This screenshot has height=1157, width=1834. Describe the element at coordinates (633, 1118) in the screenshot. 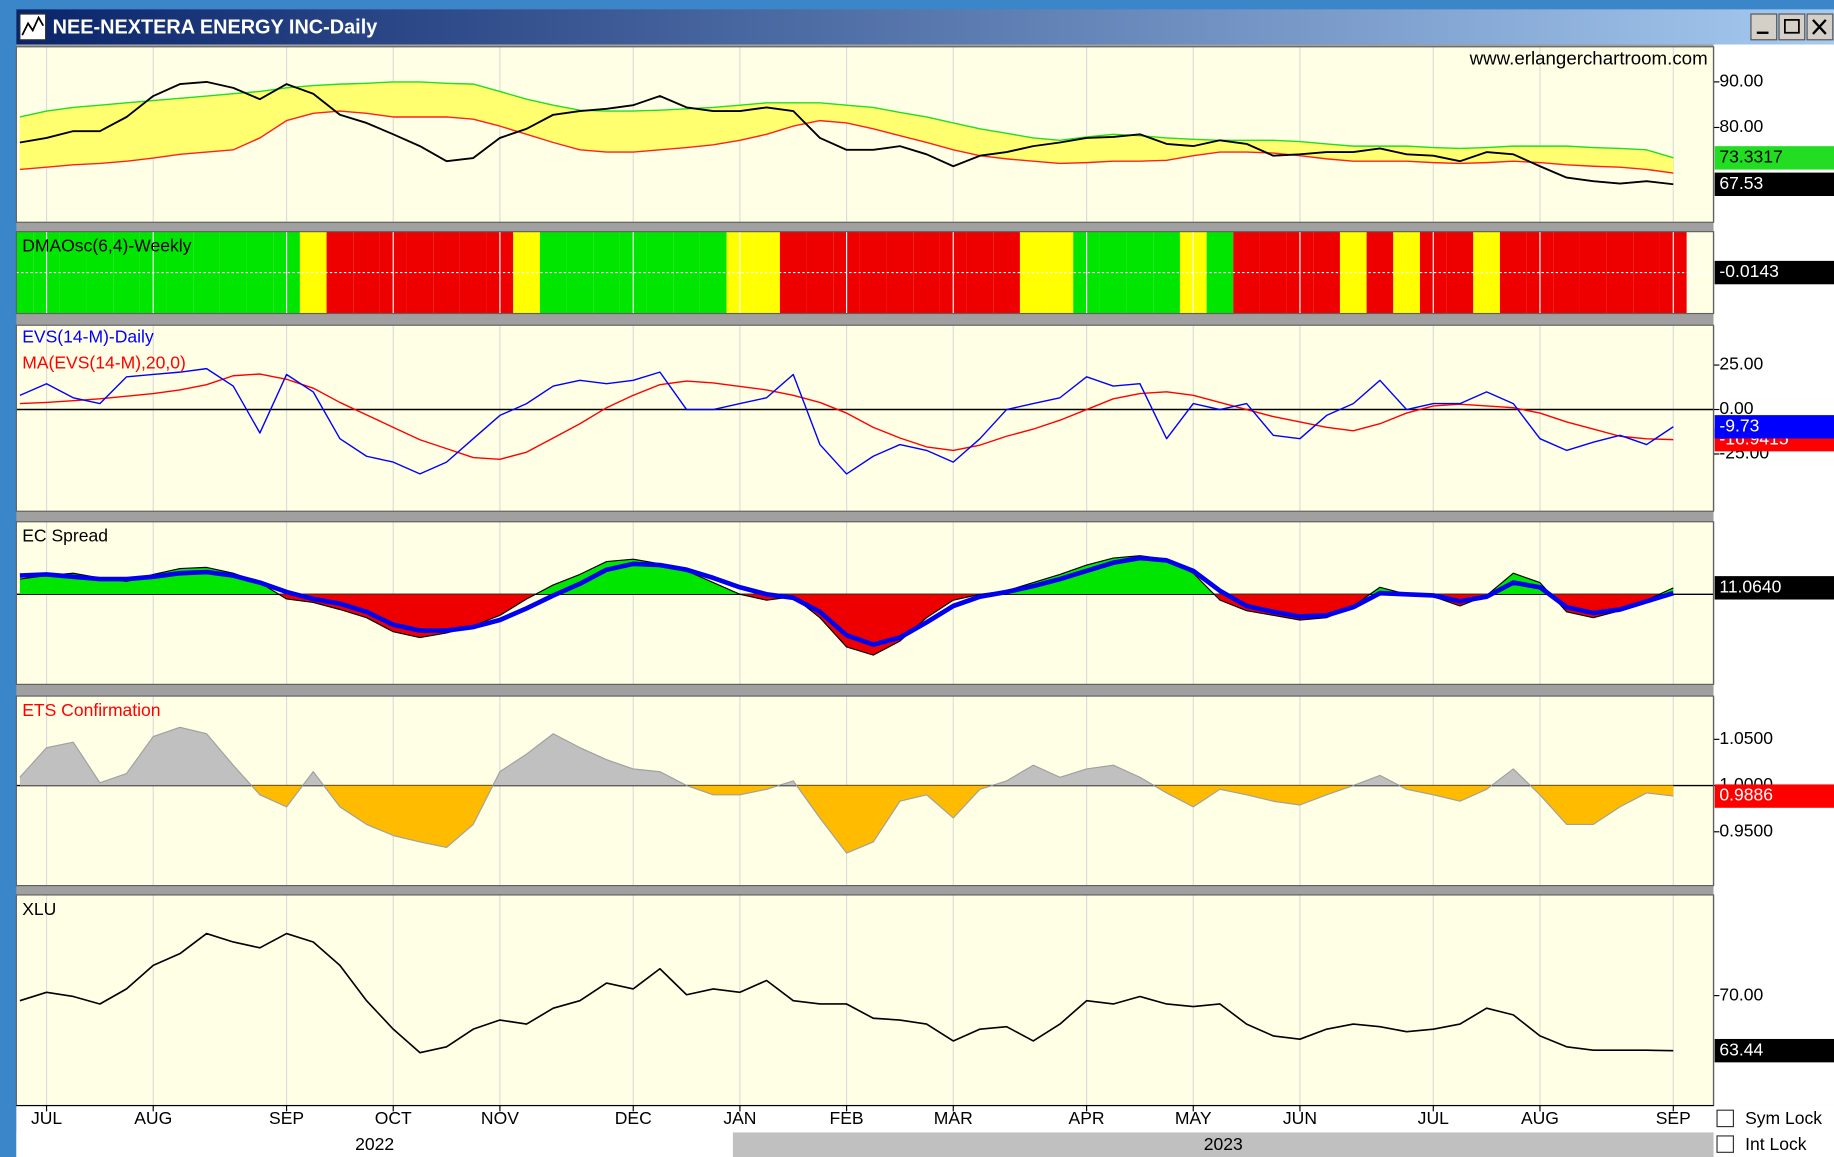

I see `x-tick-label: DEC` at that location.